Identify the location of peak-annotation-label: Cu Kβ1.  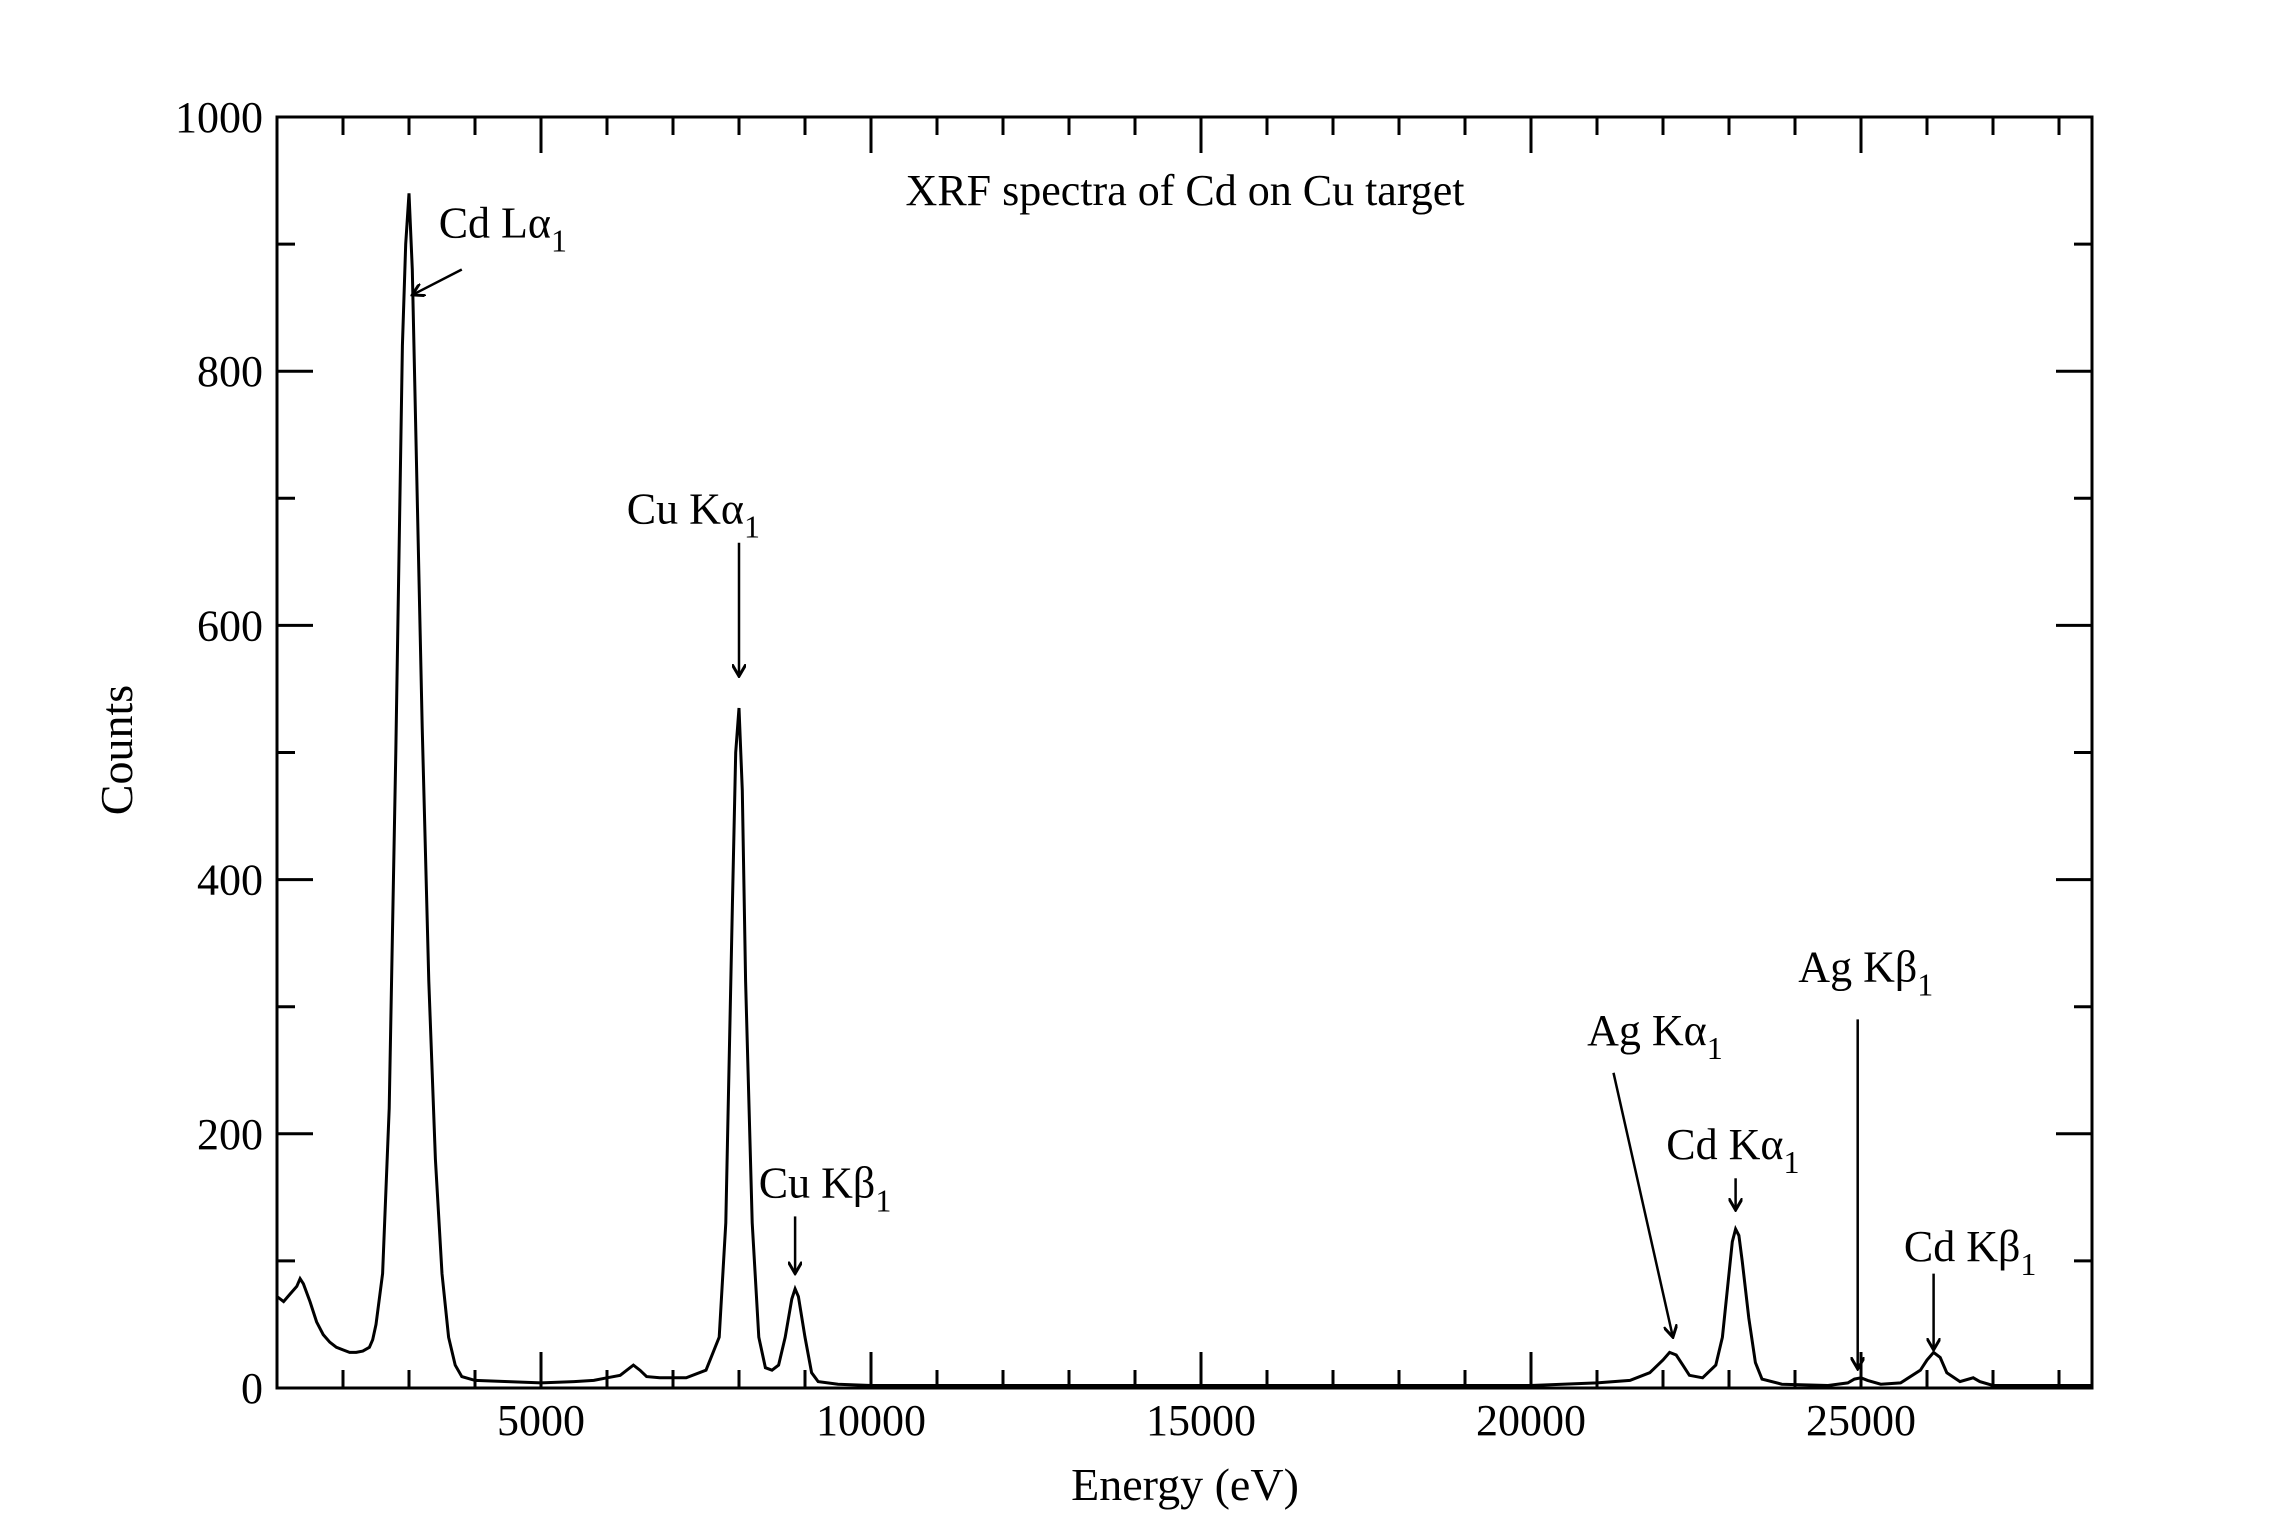
(825, 1188).